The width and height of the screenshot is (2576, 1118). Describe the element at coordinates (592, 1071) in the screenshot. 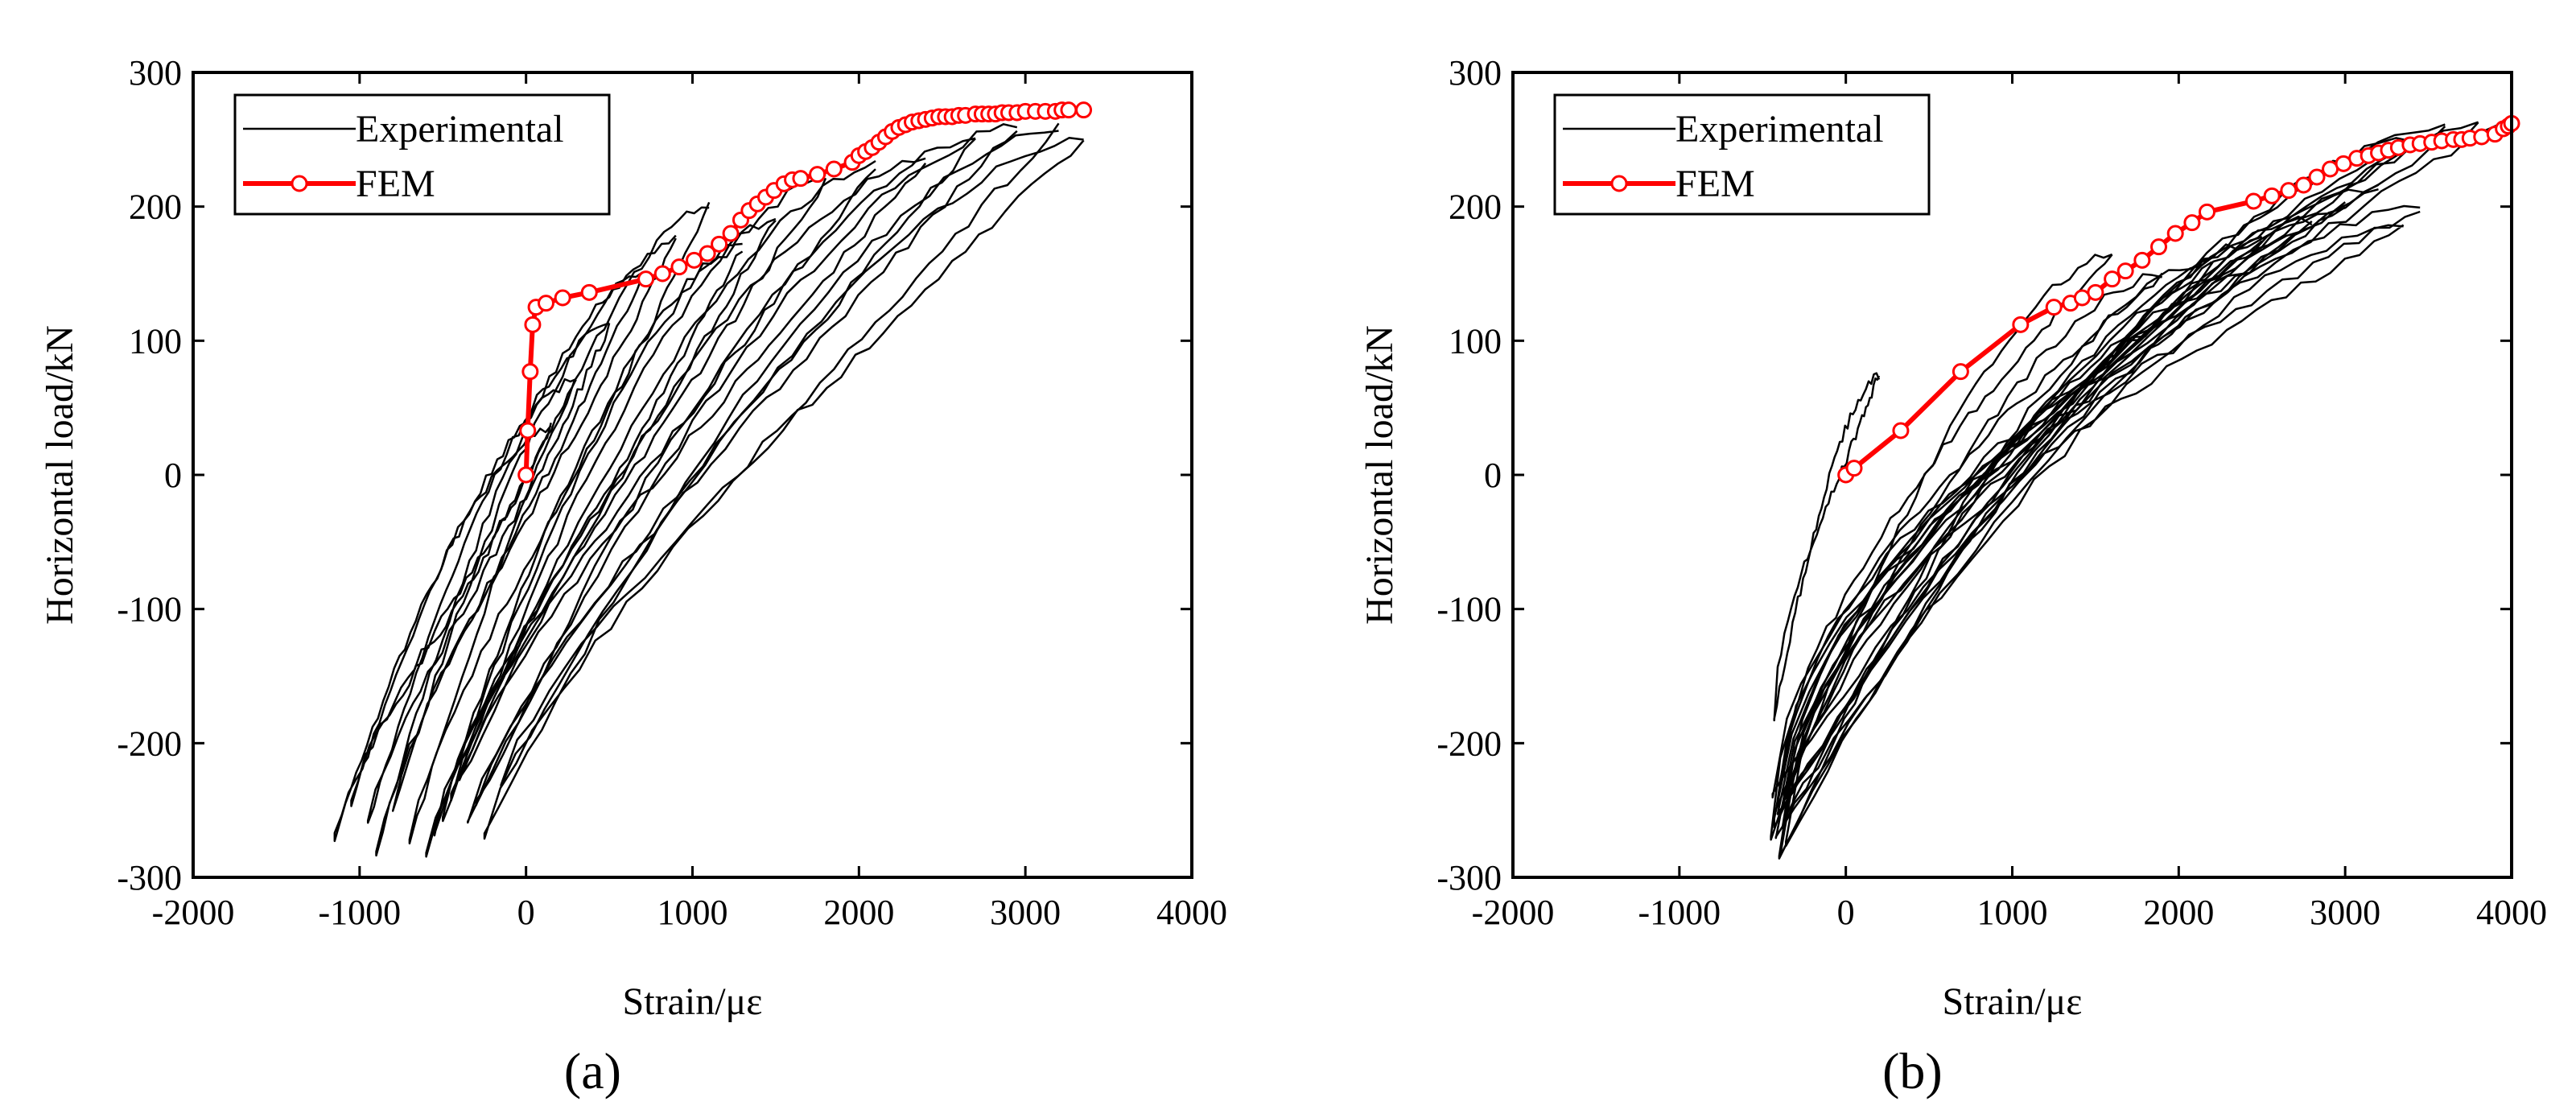

I see `panel-label: (a)` at that location.